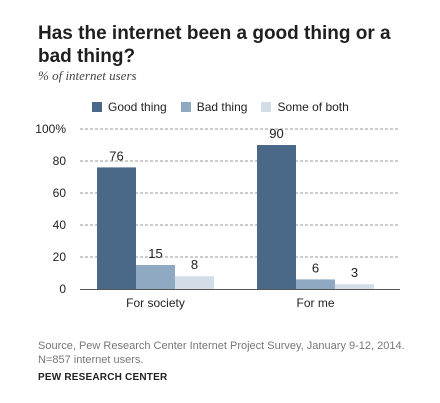 This screenshot has height=403, width=440. I want to click on chart-subtitle: % of internet users, so click(87, 75).